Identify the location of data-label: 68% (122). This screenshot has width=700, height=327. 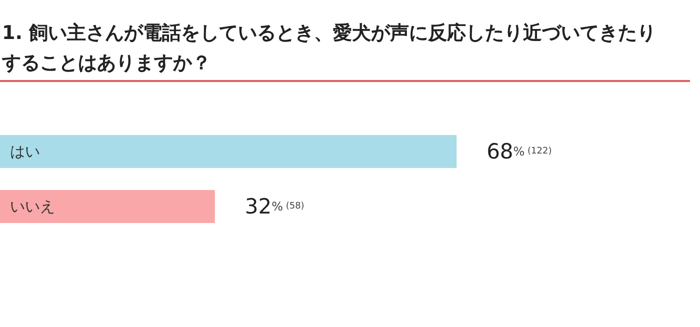
(519, 152).